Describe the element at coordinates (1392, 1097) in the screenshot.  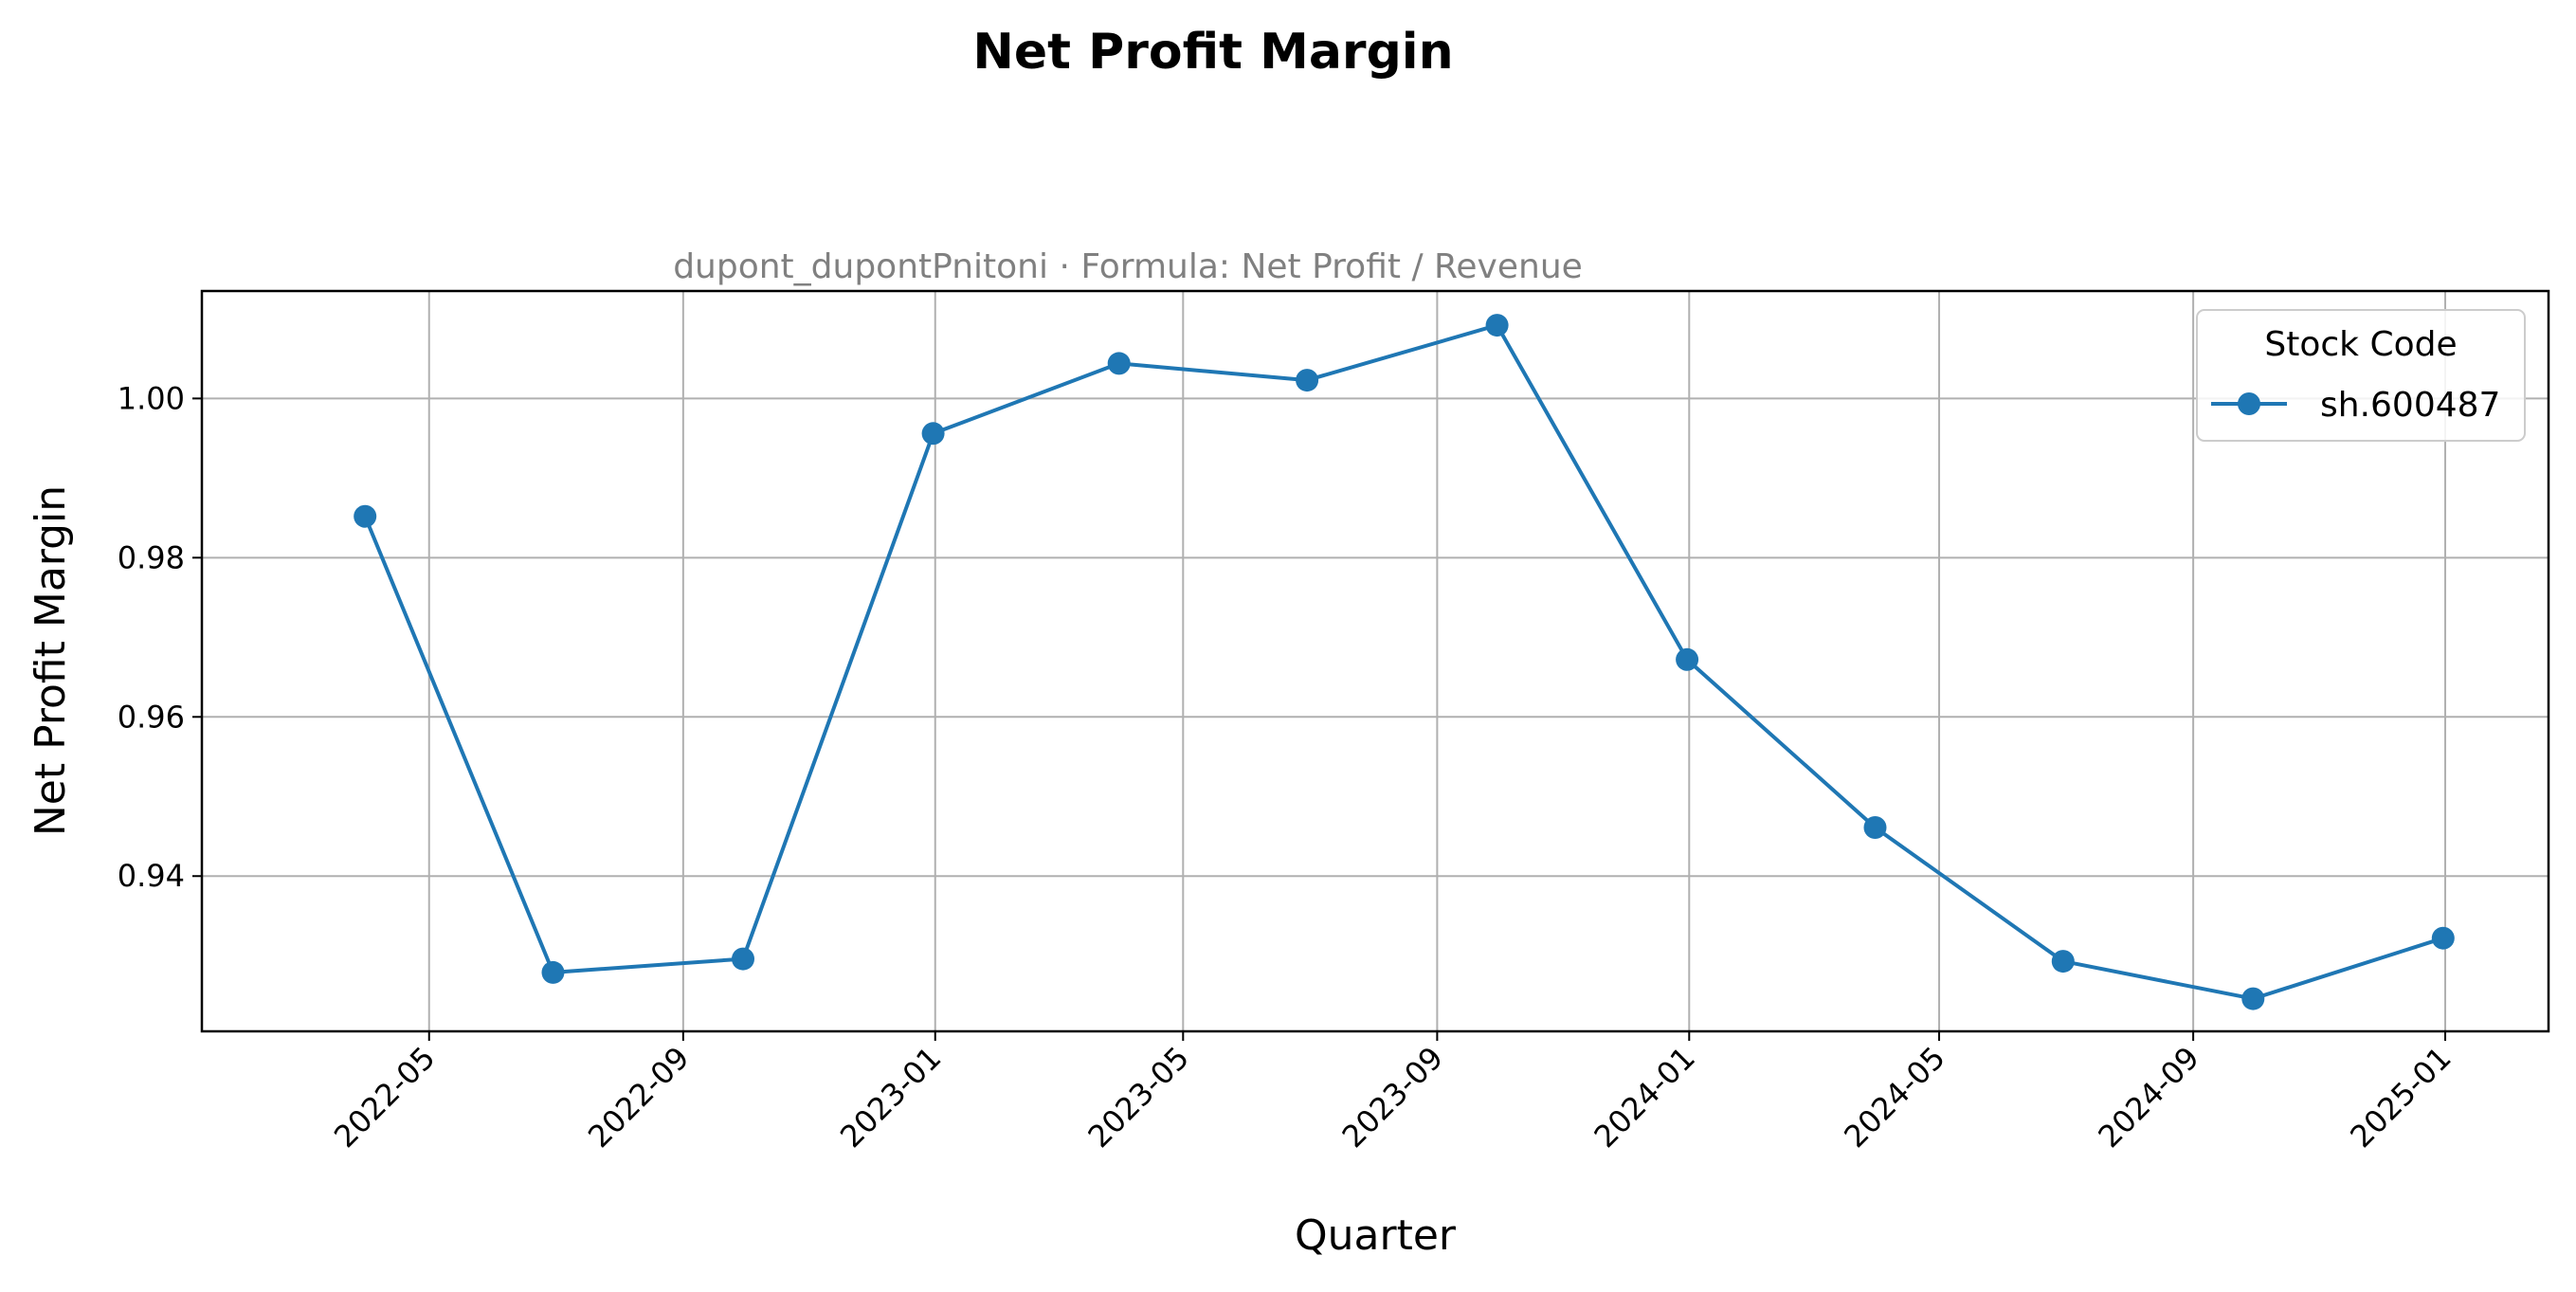
I see `x-tick-label: 2023-09` at that location.